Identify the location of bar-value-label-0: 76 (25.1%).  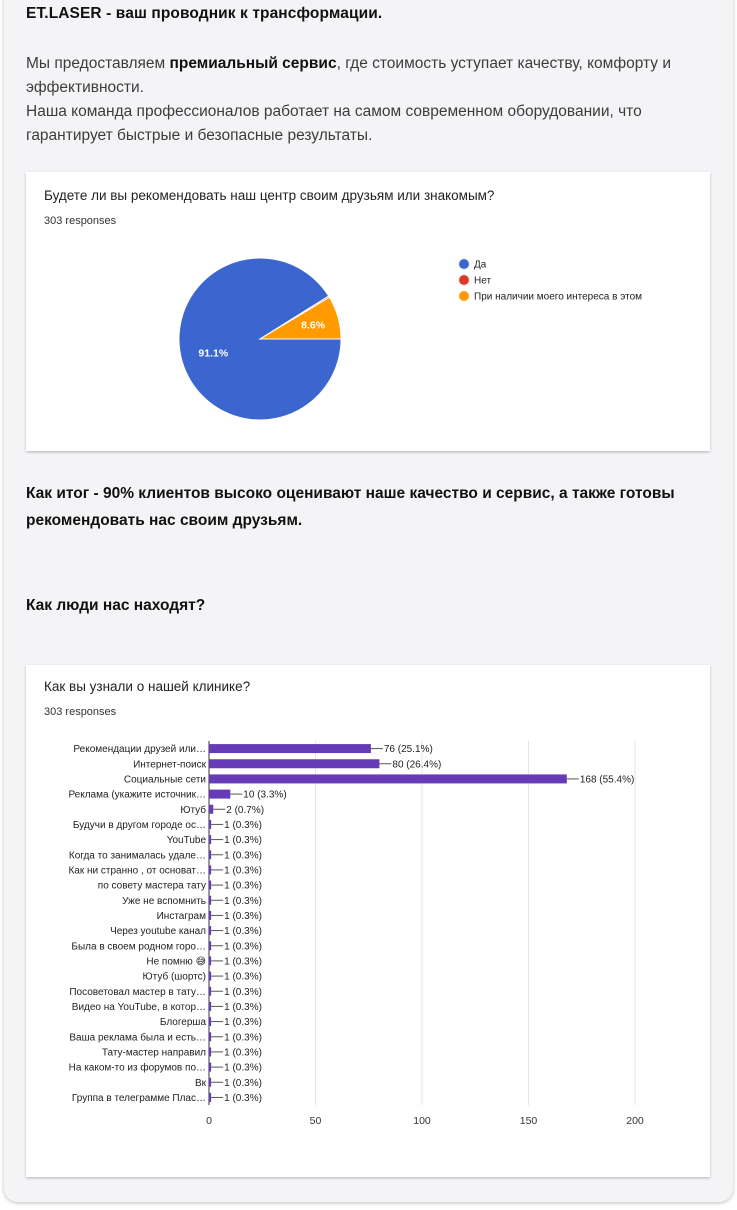
(408, 749).